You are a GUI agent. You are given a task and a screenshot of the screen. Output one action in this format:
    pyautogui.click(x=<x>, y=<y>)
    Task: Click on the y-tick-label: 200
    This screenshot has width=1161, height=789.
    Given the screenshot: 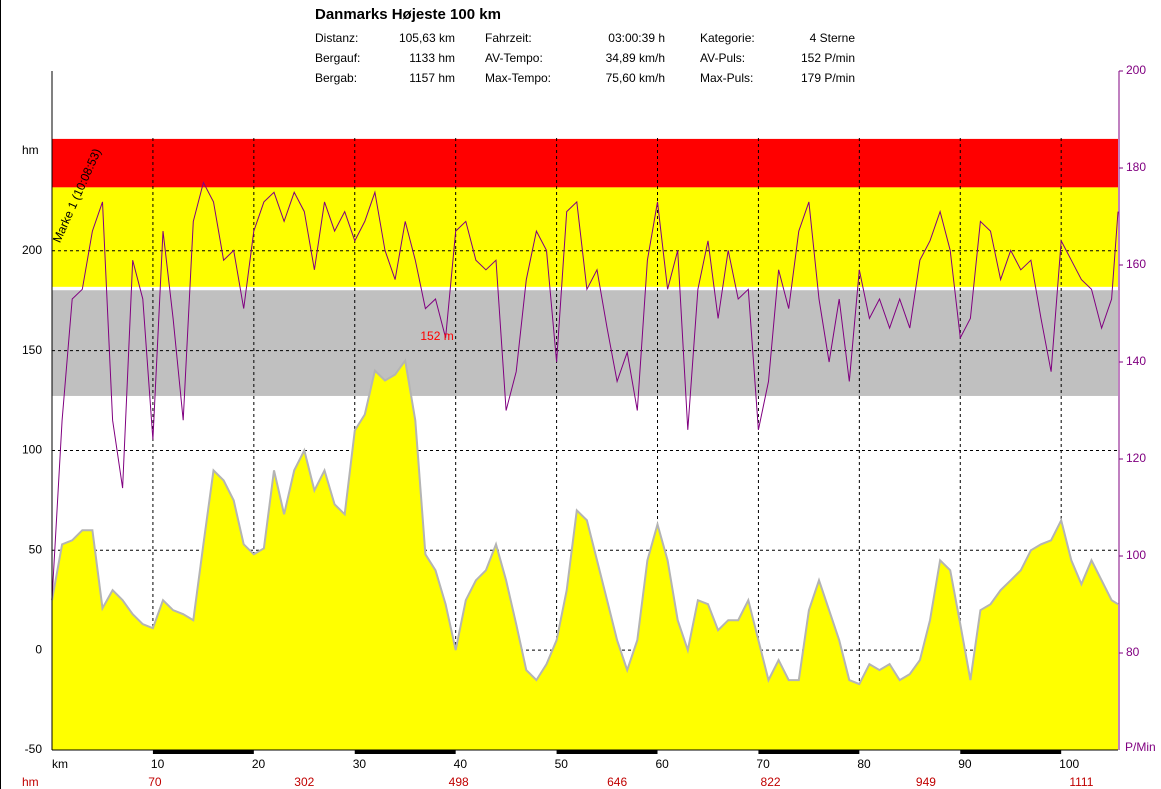 What is the action you would take?
    pyautogui.click(x=32, y=250)
    